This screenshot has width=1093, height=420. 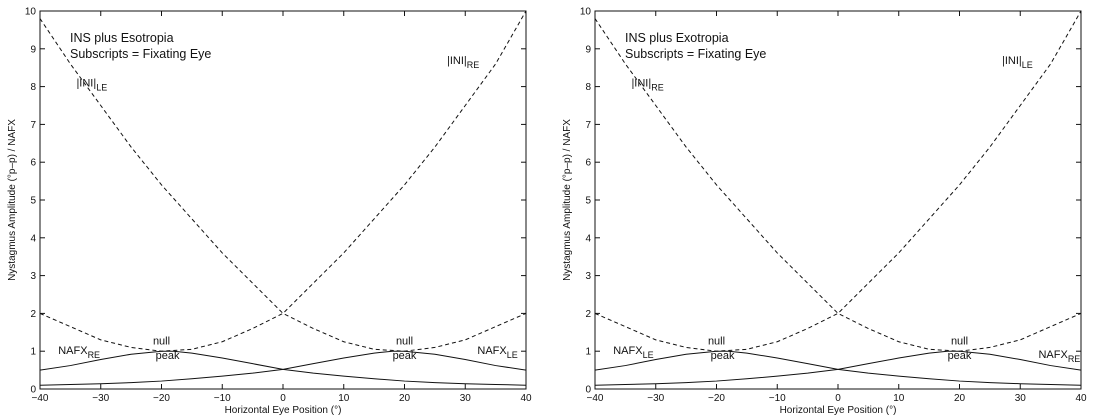 I want to click on chart-title: INS plus Exotropia, so click(x=677, y=38).